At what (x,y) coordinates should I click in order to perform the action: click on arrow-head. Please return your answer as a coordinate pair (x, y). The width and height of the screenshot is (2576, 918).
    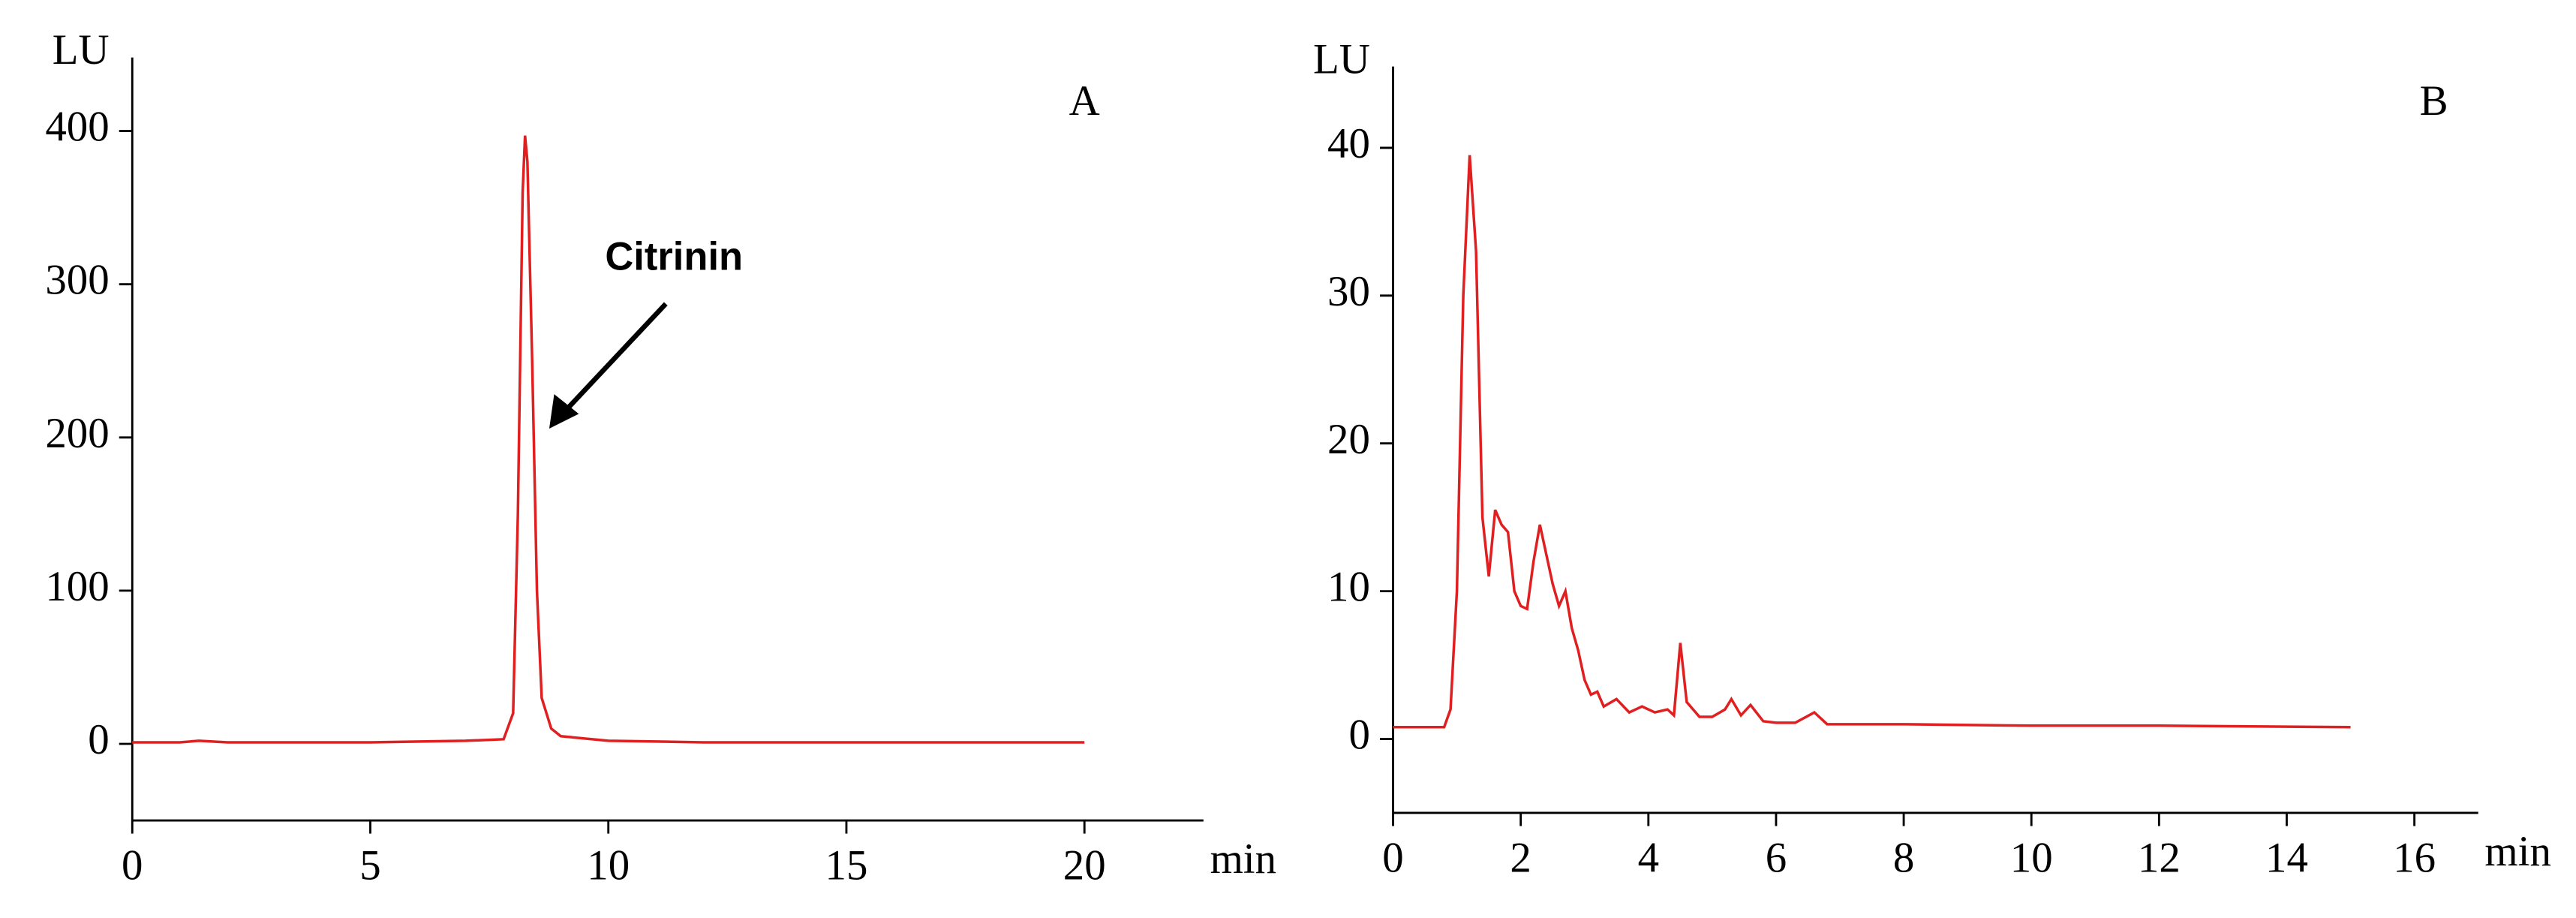
    Looking at the image, I should click on (564, 411).